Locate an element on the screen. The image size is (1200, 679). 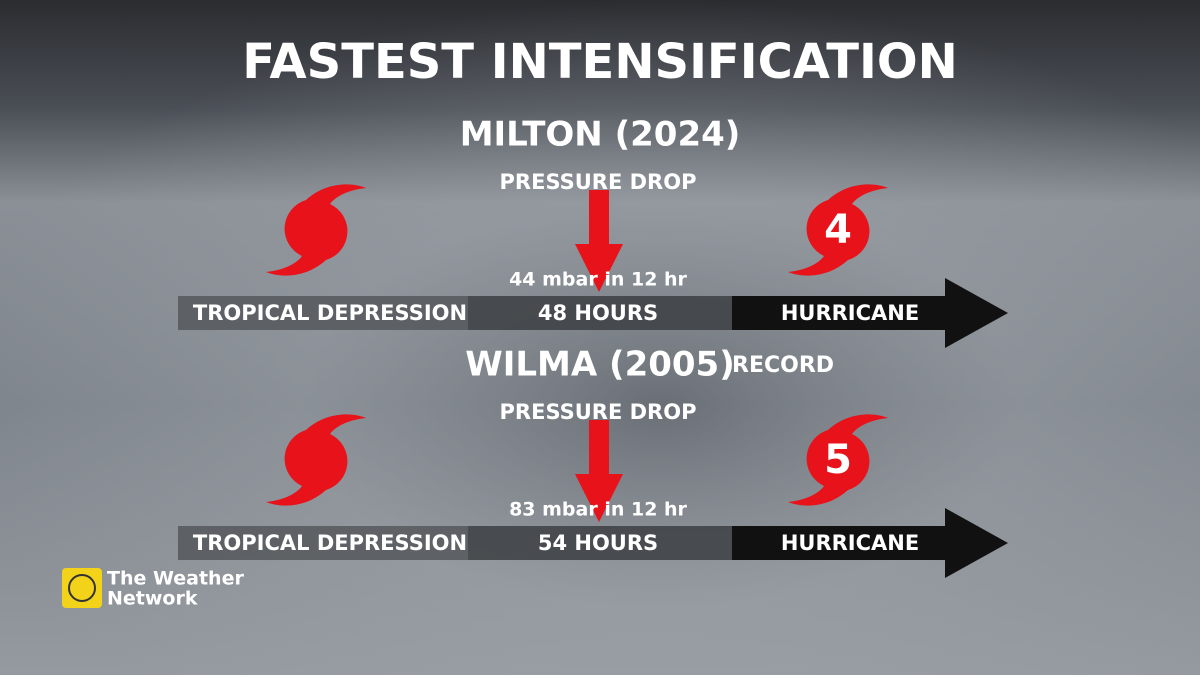
category: 5 is located at coordinates (838, 460).